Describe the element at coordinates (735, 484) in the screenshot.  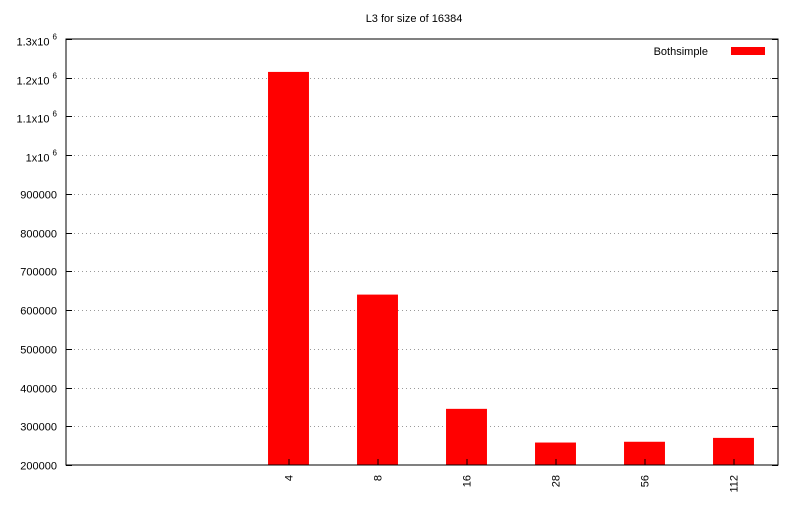
I see `x-tick-label: 112` at that location.